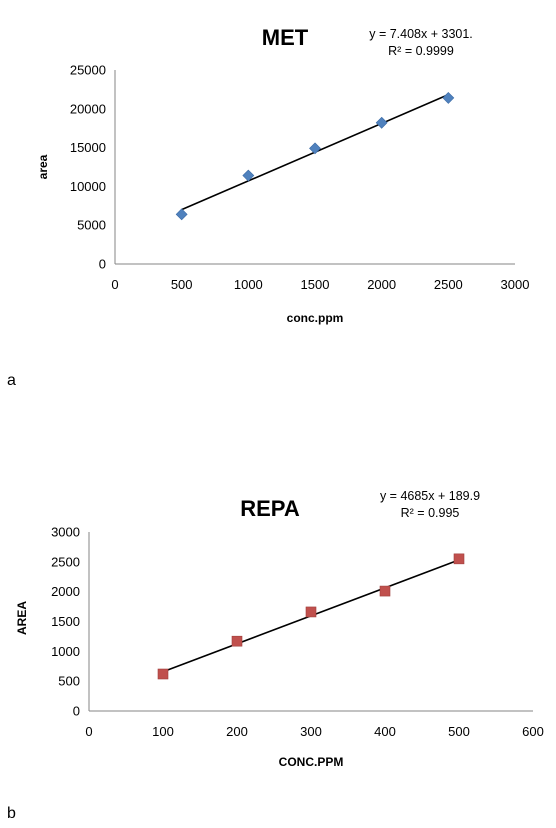 The height and width of the screenshot is (828, 556). What do you see at coordinates (285, 37) in the screenshot?
I see `chart-title: MET` at bounding box center [285, 37].